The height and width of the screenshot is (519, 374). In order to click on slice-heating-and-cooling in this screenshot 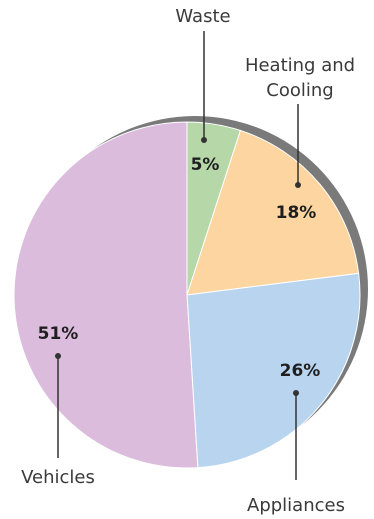, I will do `click(273, 212)`.